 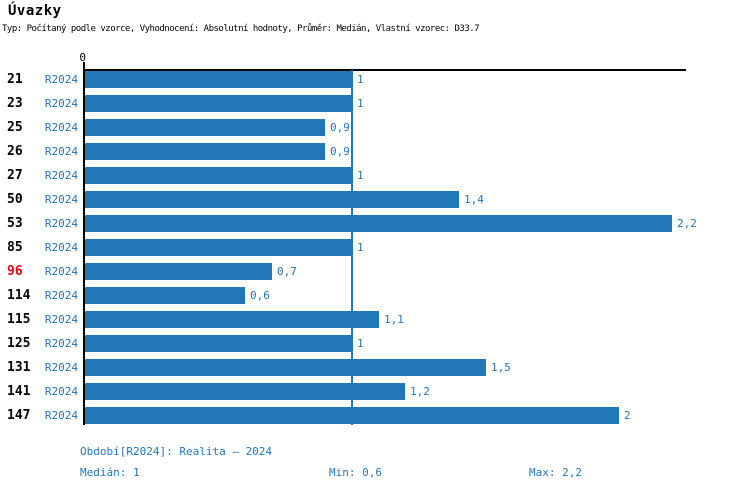 I want to click on axis-zero-label: 0, so click(x=82, y=57).